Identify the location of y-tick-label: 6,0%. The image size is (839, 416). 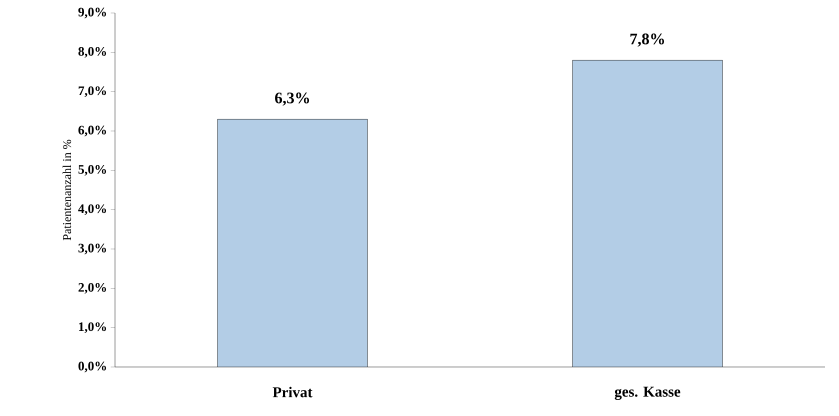
(92, 131).